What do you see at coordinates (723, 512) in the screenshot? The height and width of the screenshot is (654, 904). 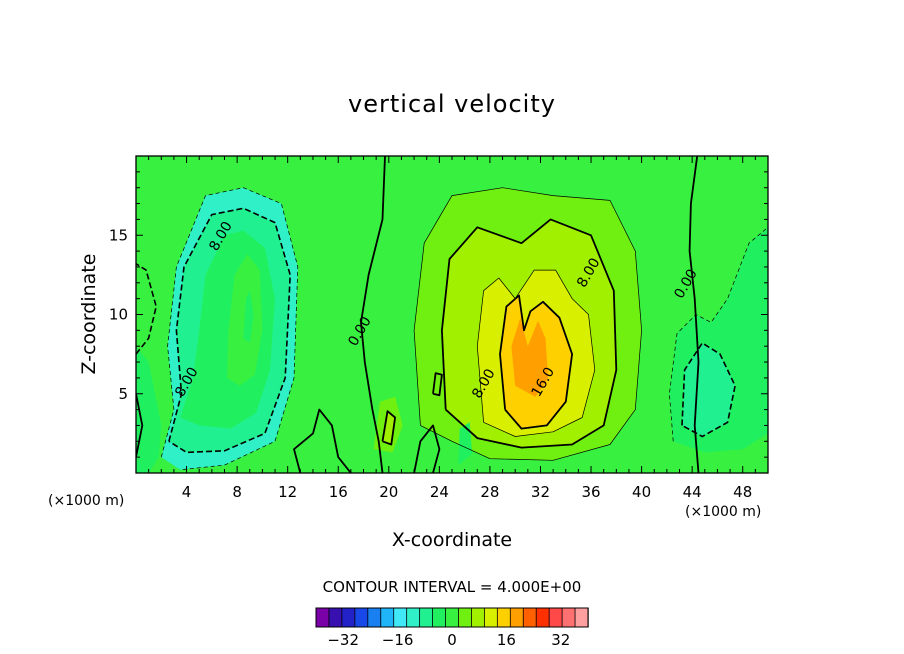 I see `x-unit-label-right: (×1000 m)` at bounding box center [723, 512].